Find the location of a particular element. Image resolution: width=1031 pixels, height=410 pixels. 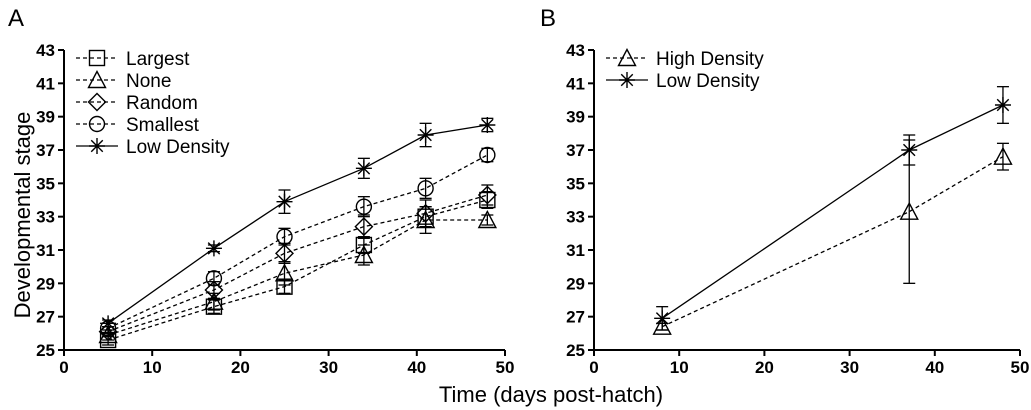

panel-a-y-tick-label: 41 is located at coordinates (45, 83).